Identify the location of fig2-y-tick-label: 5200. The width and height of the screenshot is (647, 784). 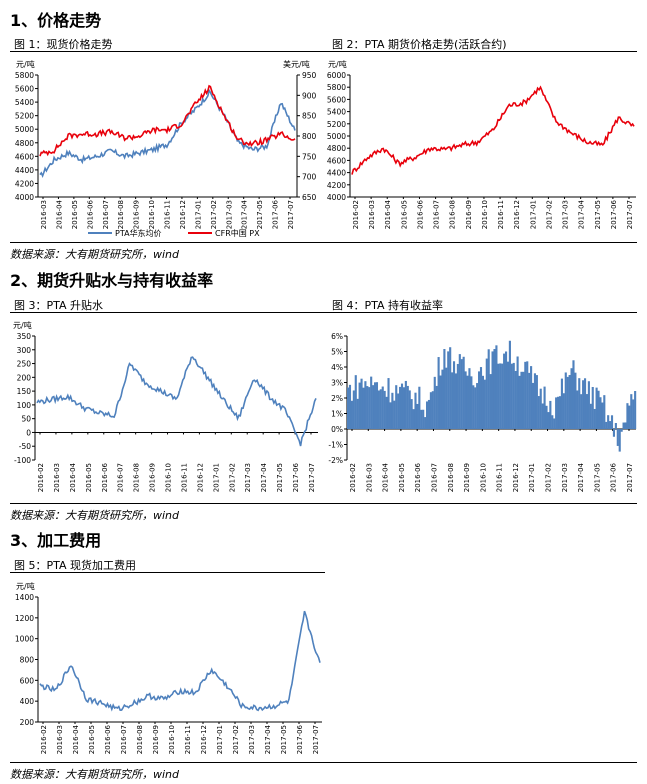
(336, 124).